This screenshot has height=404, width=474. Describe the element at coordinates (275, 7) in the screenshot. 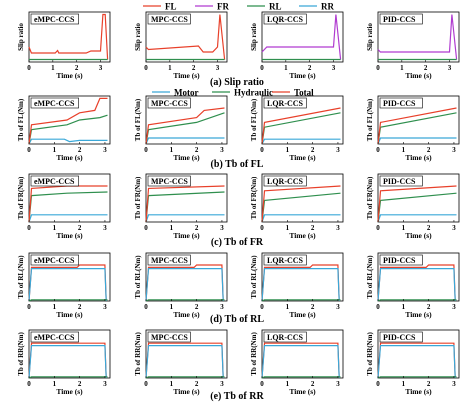

I see `legend-label-rl: RL` at that location.